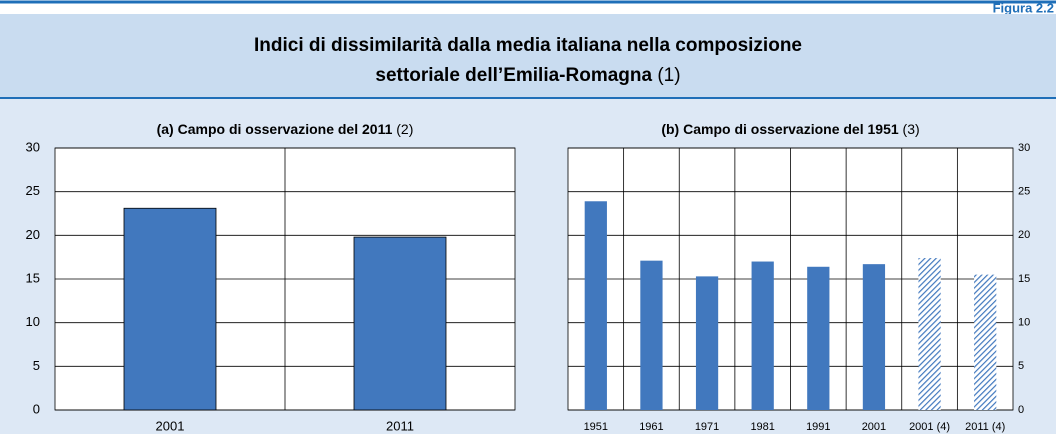  What do you see at coordinates (911, 129) in the screenshot?
I see `subtitle-note: (3)` at bounding box center [911, 129].